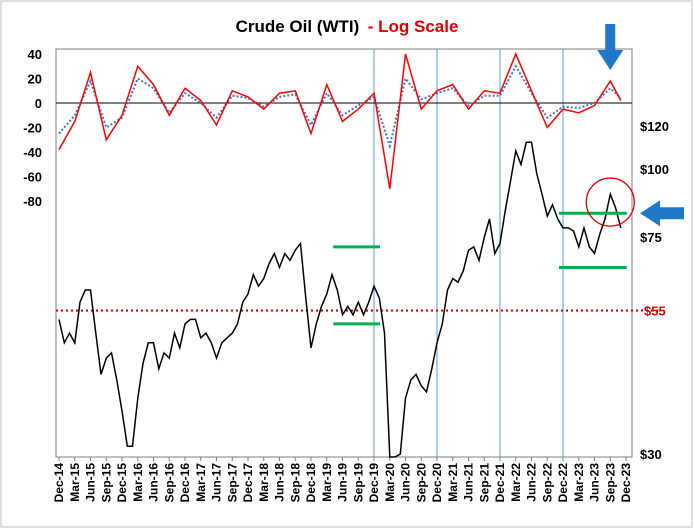 This screenshot has height=529, width=694. I want to click on x-tick-label: Dec-22, so click(563, 483).